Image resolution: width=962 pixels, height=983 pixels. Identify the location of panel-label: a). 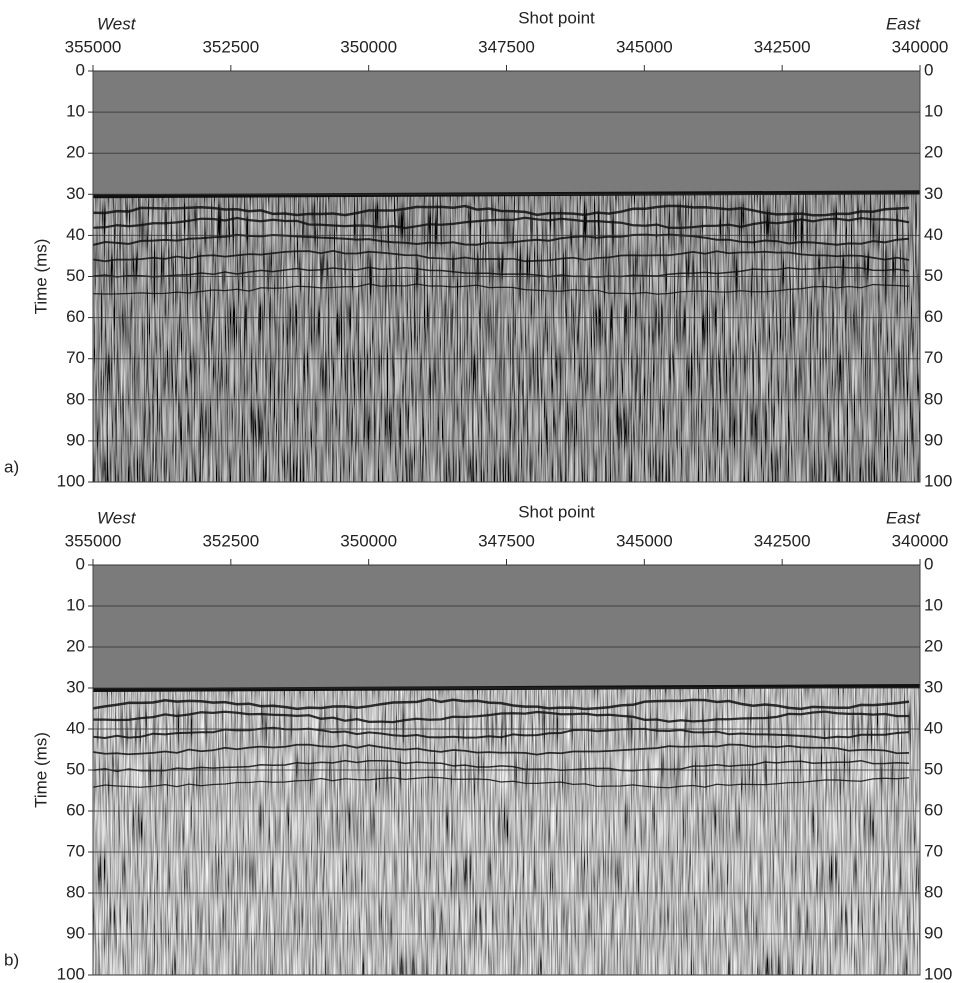
(11, 466).